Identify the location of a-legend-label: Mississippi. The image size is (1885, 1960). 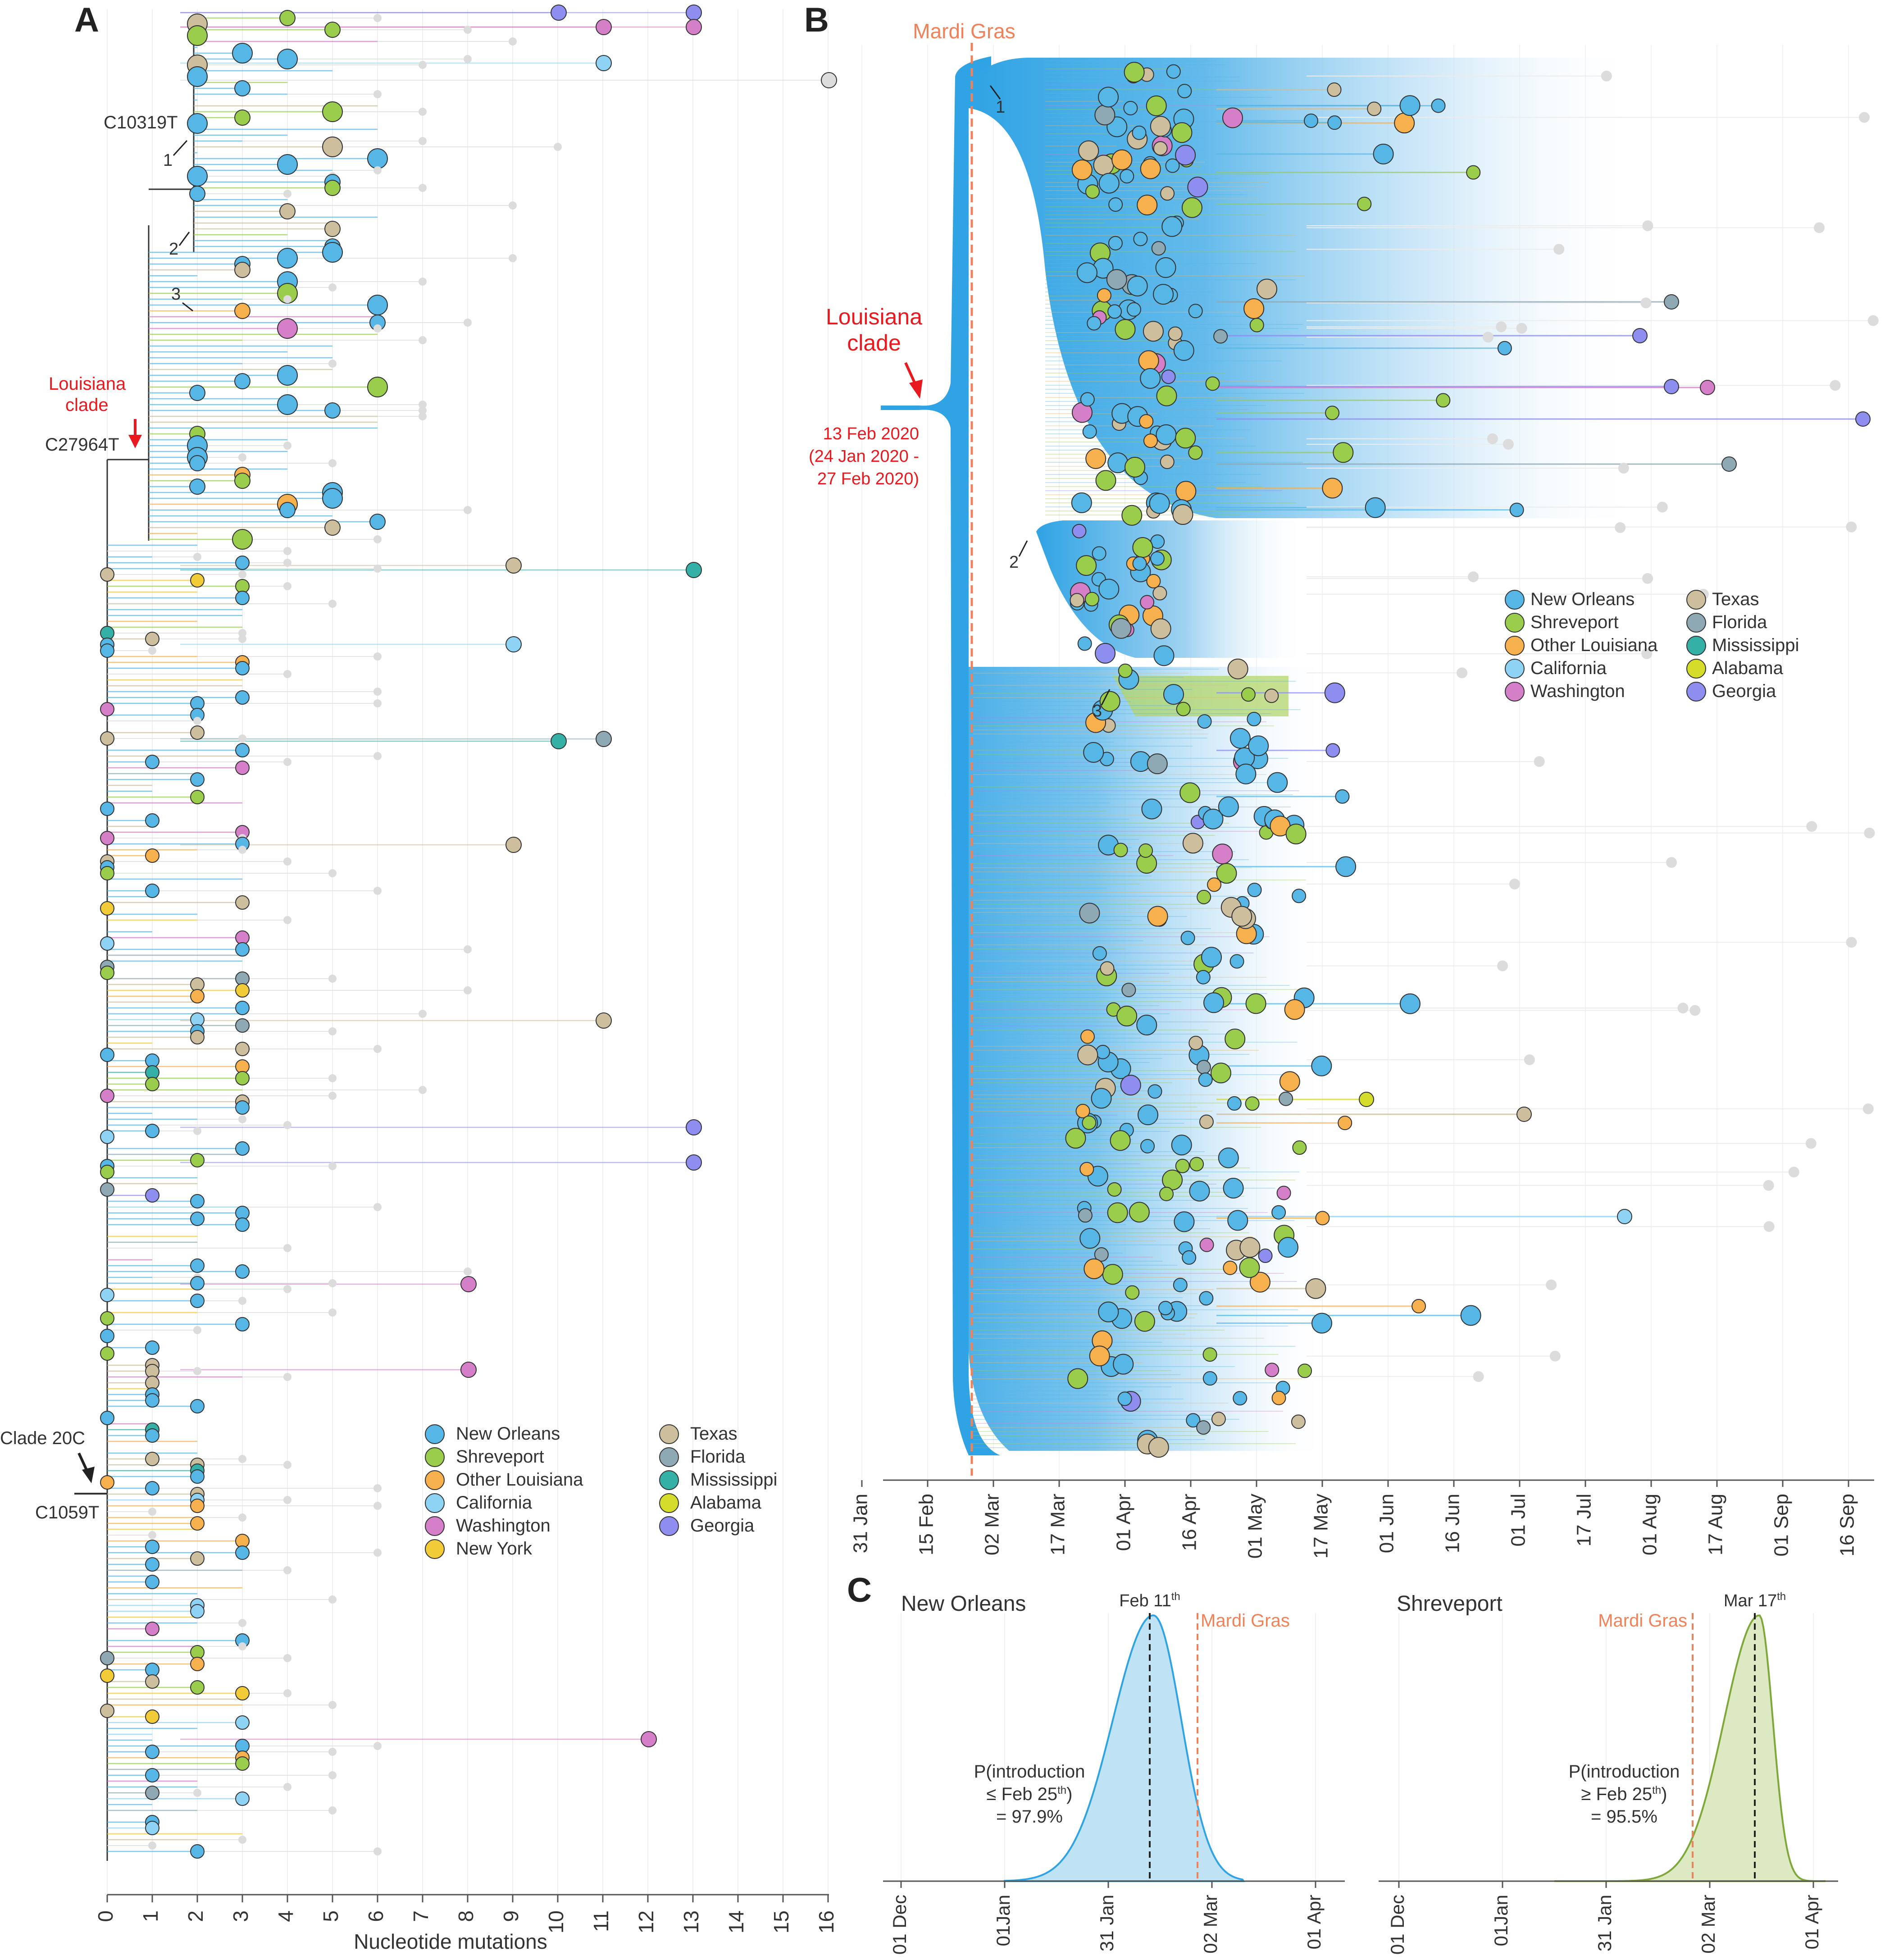
(734, 1480).